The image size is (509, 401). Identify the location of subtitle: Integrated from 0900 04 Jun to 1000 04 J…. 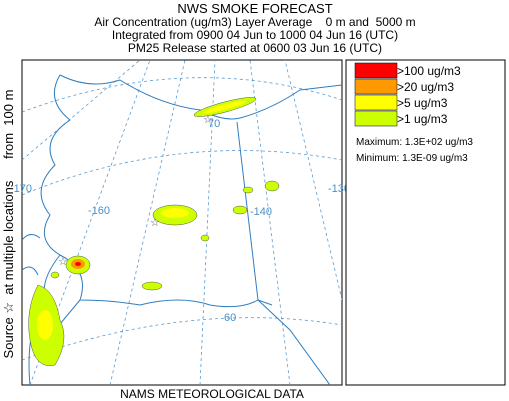
(255, 35).